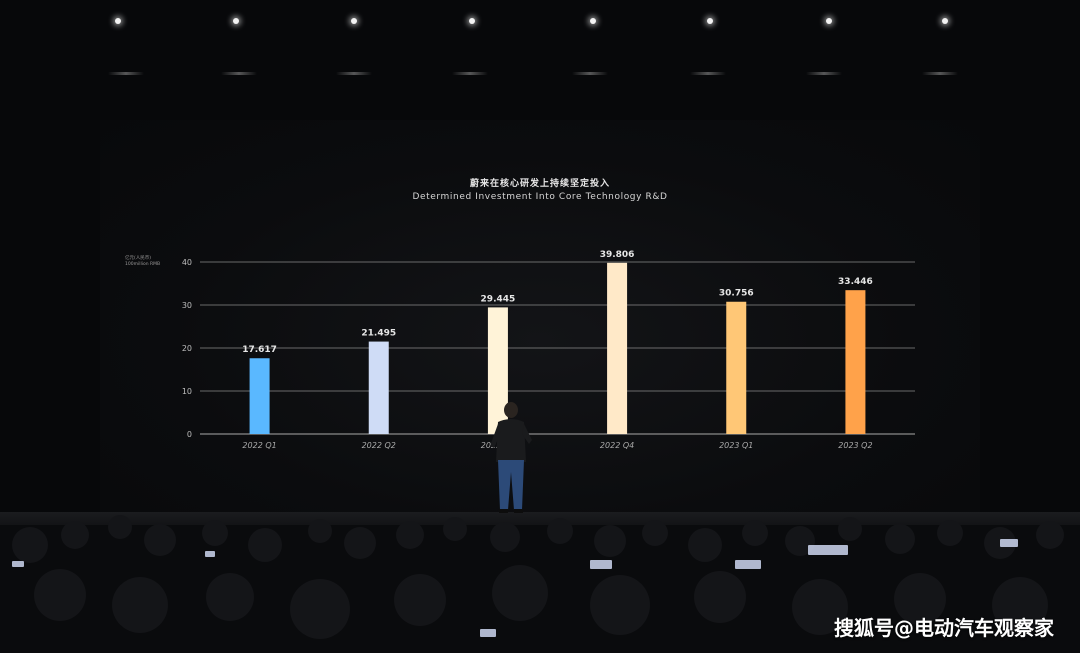 Image resolution: width=1080 pixels, height=653 pixels. Describe the element at coordinates (617, 445) in the screenshot. I see `x-tick-label: 2022 Q4` at that location.